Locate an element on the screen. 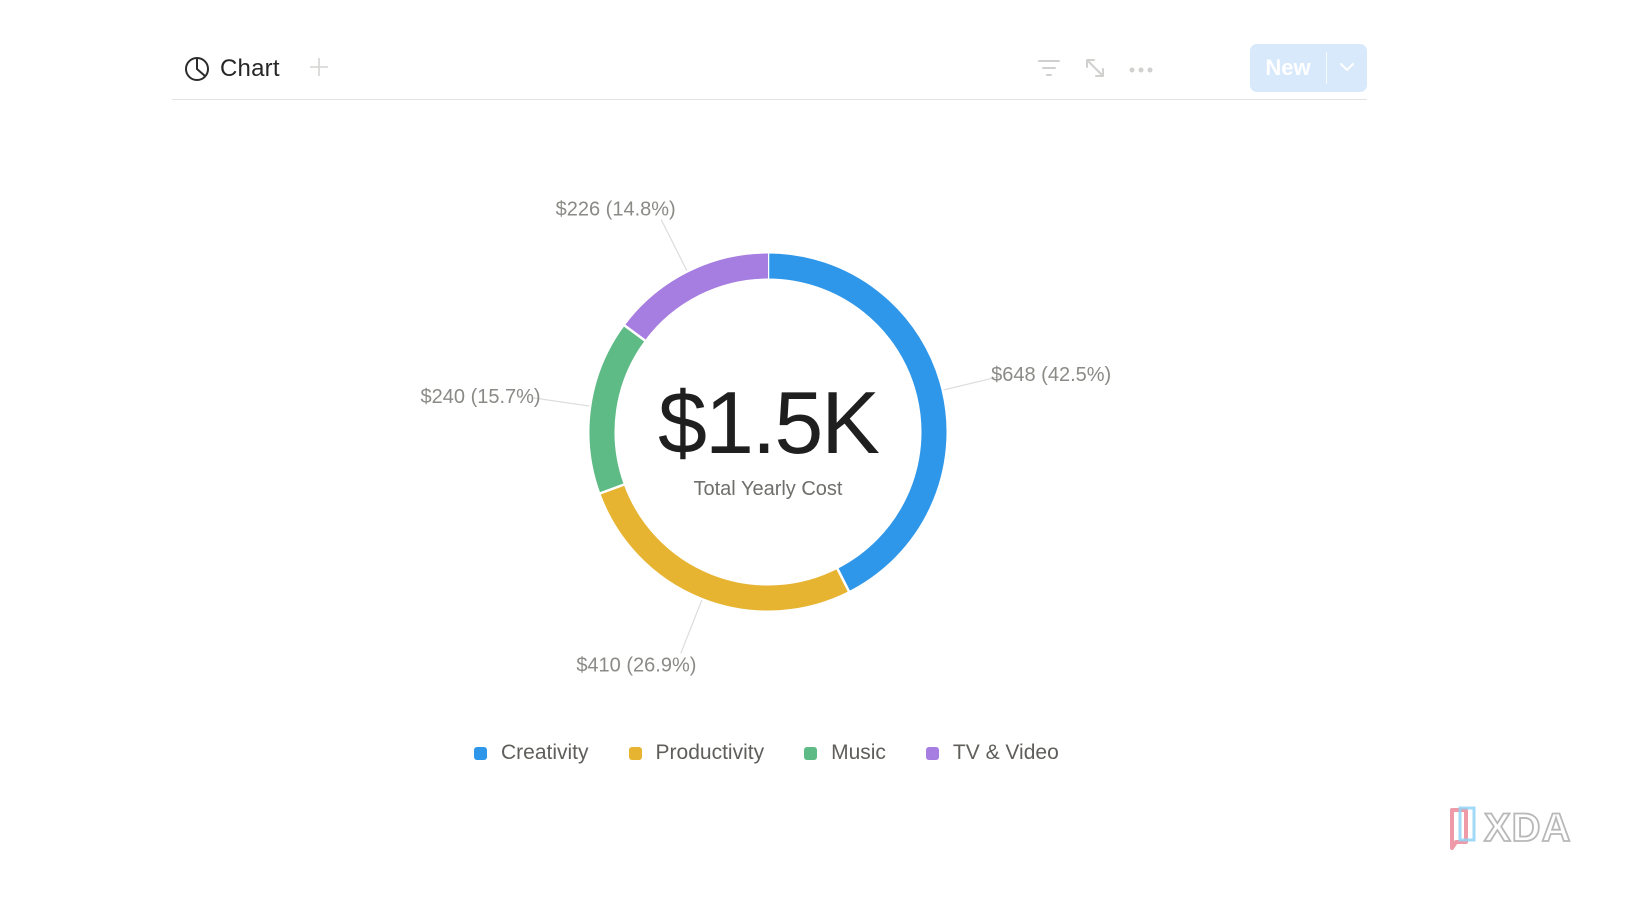 The width and height of the screenshot is (1650, 907). data-label-music: $240 (15.7%) is located at coordinates (481, 397).